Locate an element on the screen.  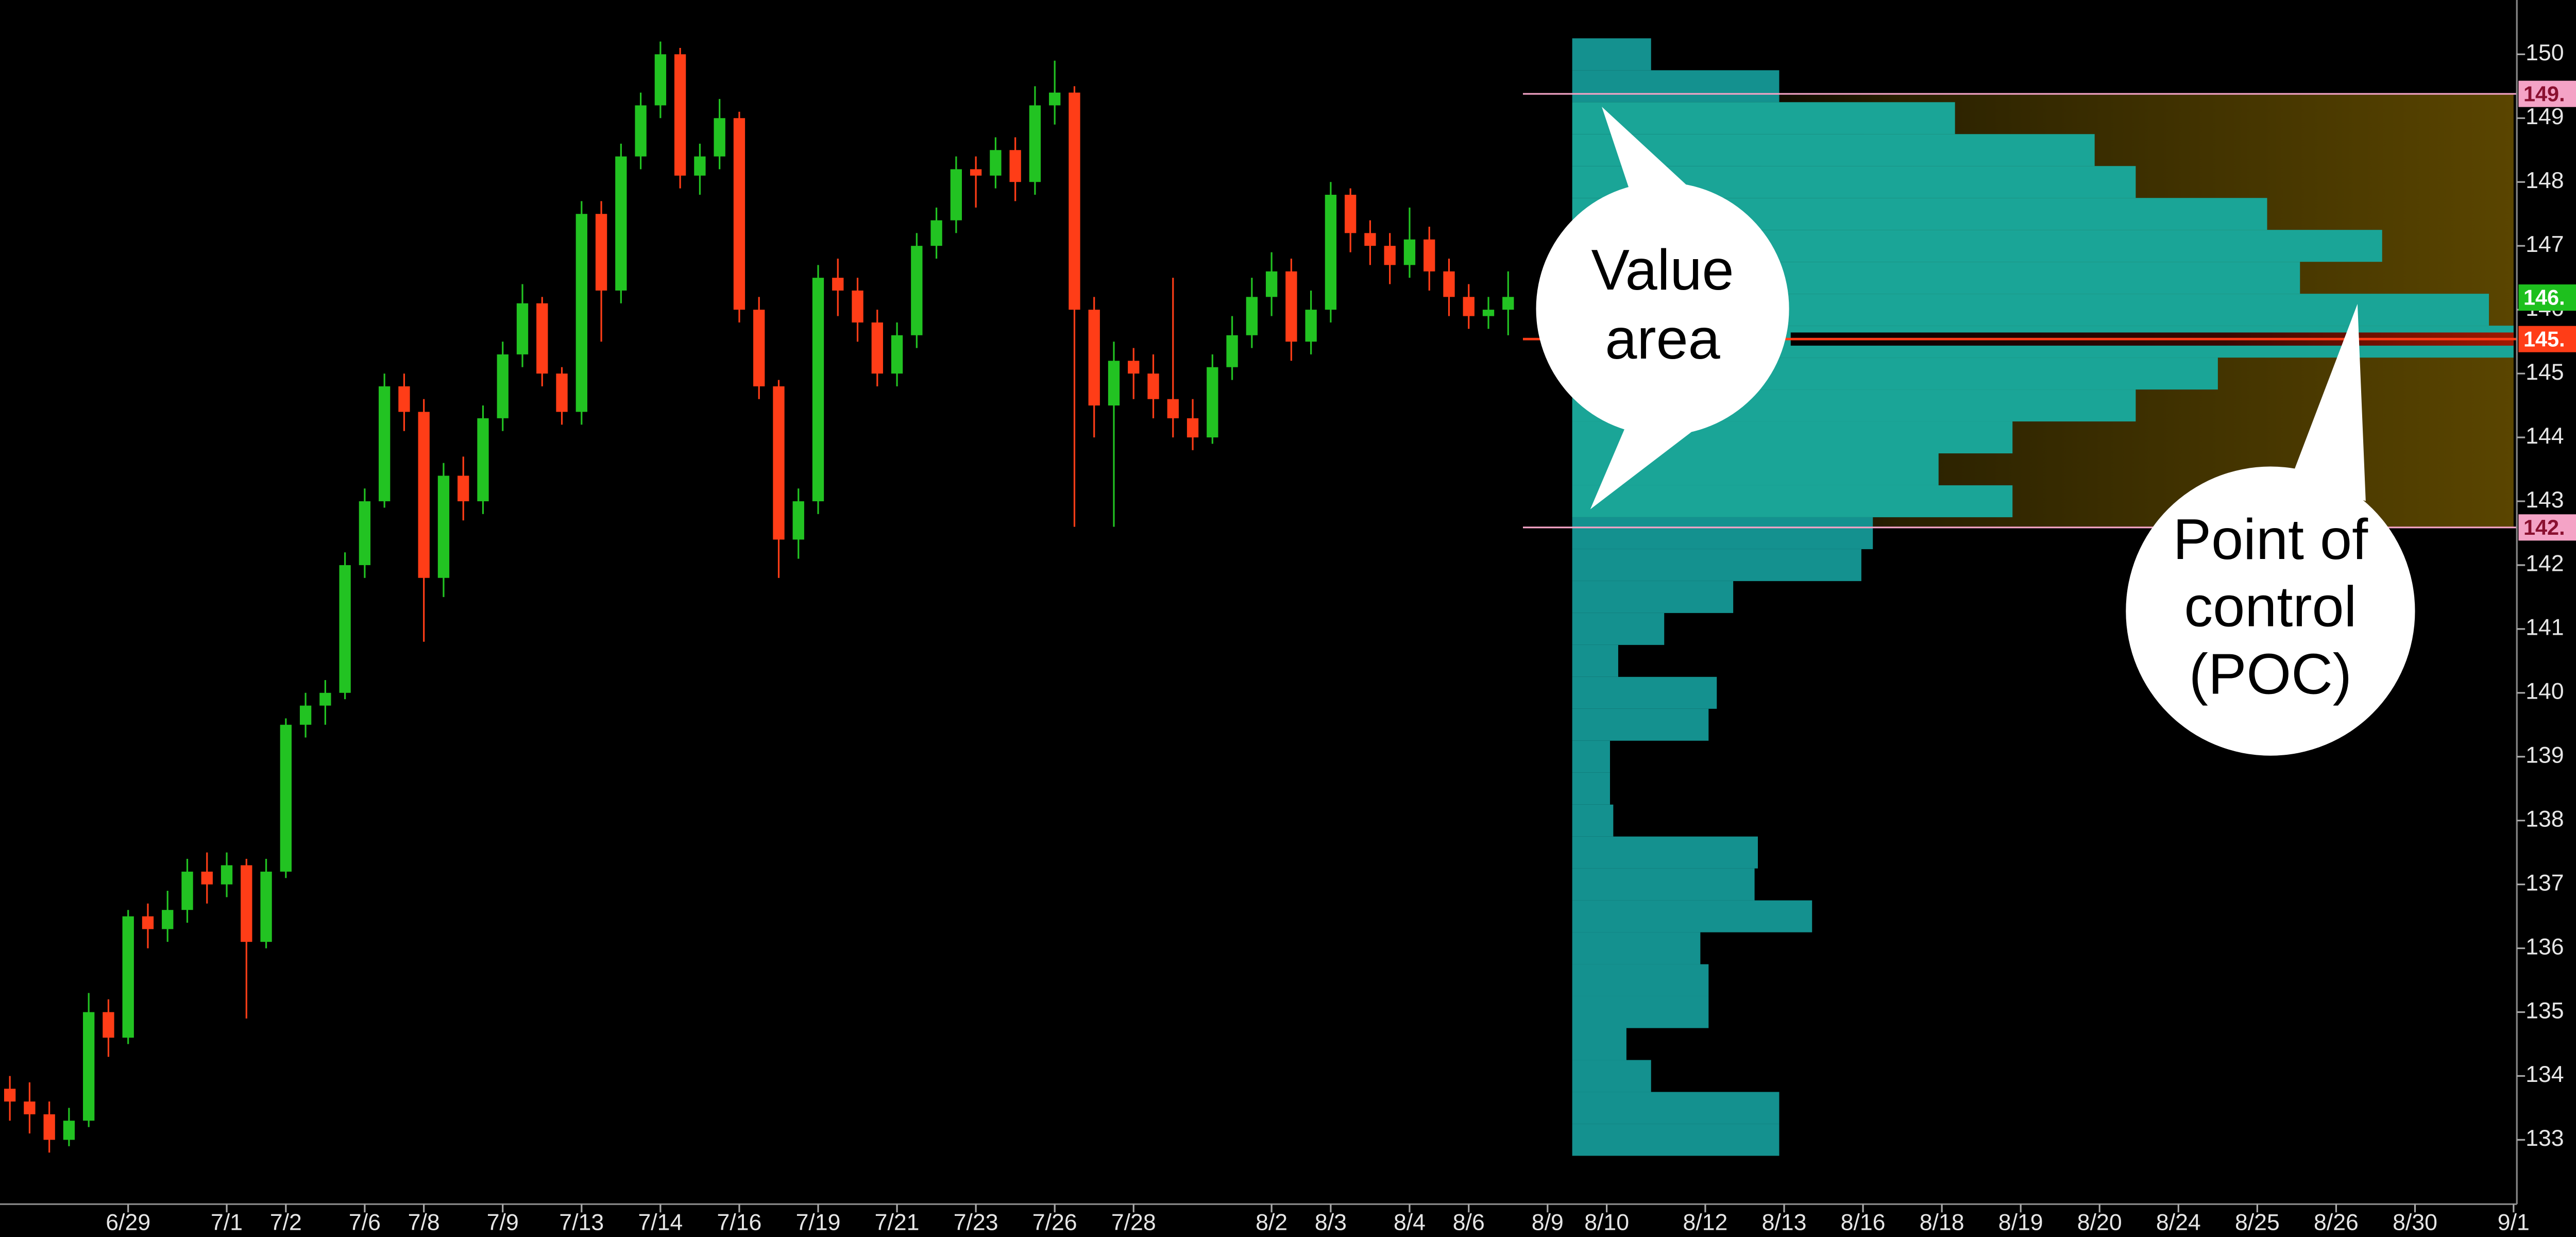
callout-bubble is located at coordinates (2271, 611).